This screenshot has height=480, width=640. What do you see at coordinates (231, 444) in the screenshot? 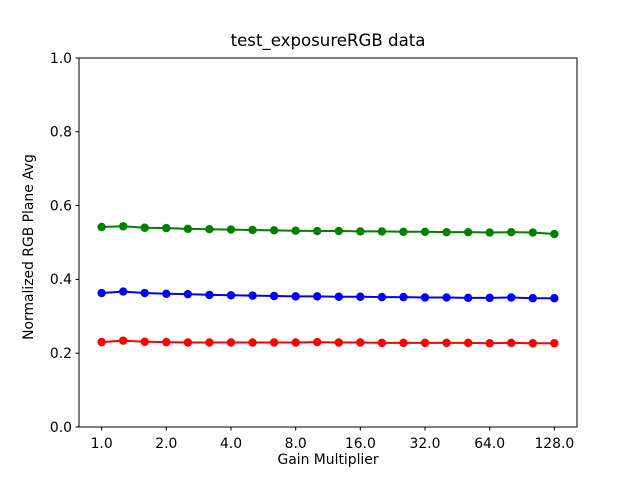
I see `x-tick-label: 4.0` at bounding box center [231, 444].